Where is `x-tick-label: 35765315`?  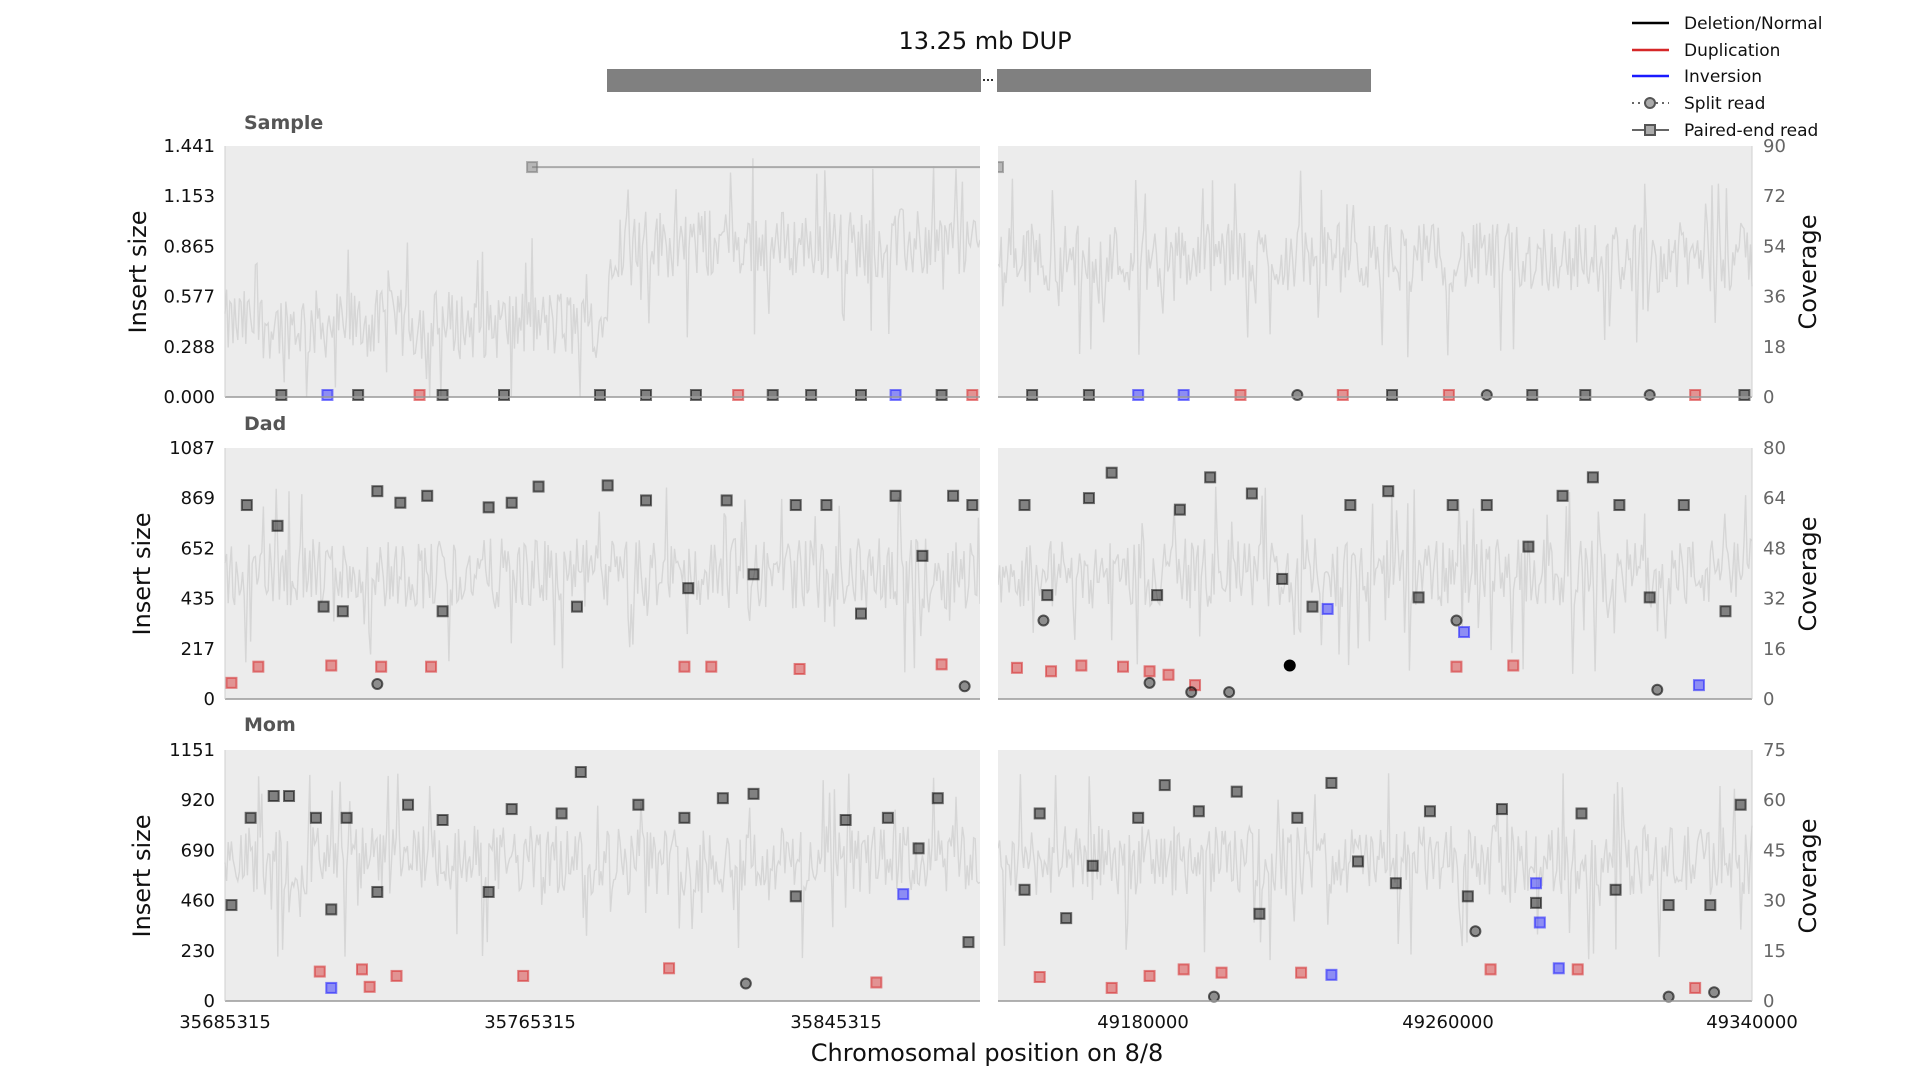 x-tick-label: 35765315 is located at coordinates (530, 1022).